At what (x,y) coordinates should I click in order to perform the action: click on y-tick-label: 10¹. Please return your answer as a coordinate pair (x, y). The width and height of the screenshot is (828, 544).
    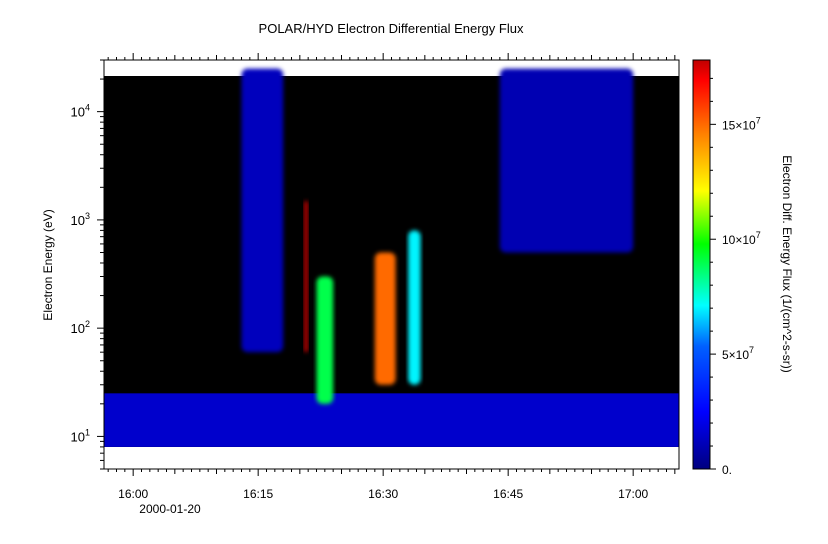
    Looking at the image, I should click on (80, 435).